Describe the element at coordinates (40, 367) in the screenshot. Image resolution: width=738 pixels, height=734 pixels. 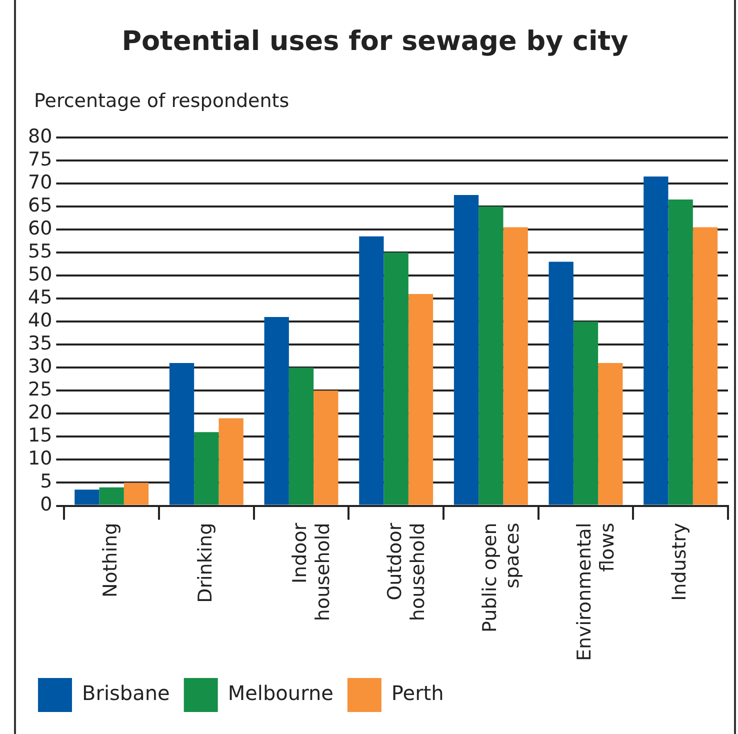
I see `y-tick-label: 30` at that location.